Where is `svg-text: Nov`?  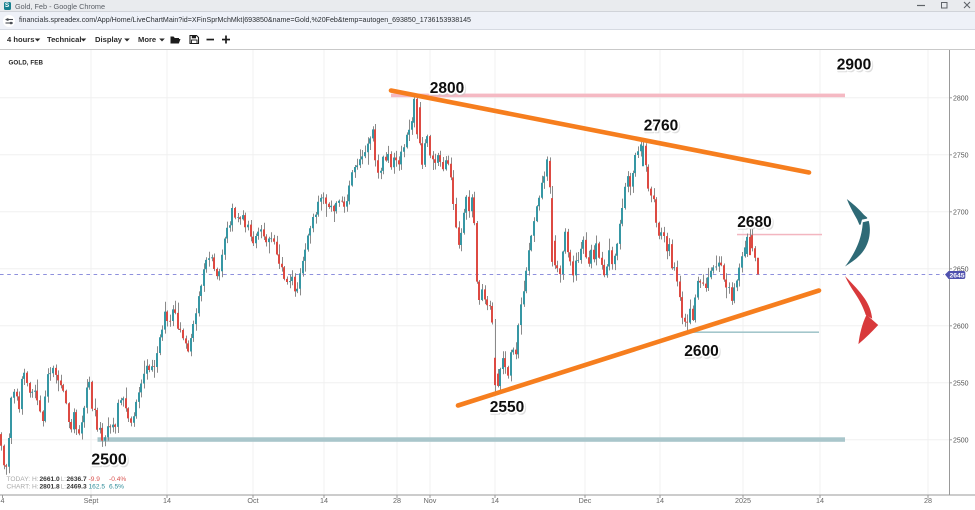 svg-text: Nov is located at coordinates (430, 500).